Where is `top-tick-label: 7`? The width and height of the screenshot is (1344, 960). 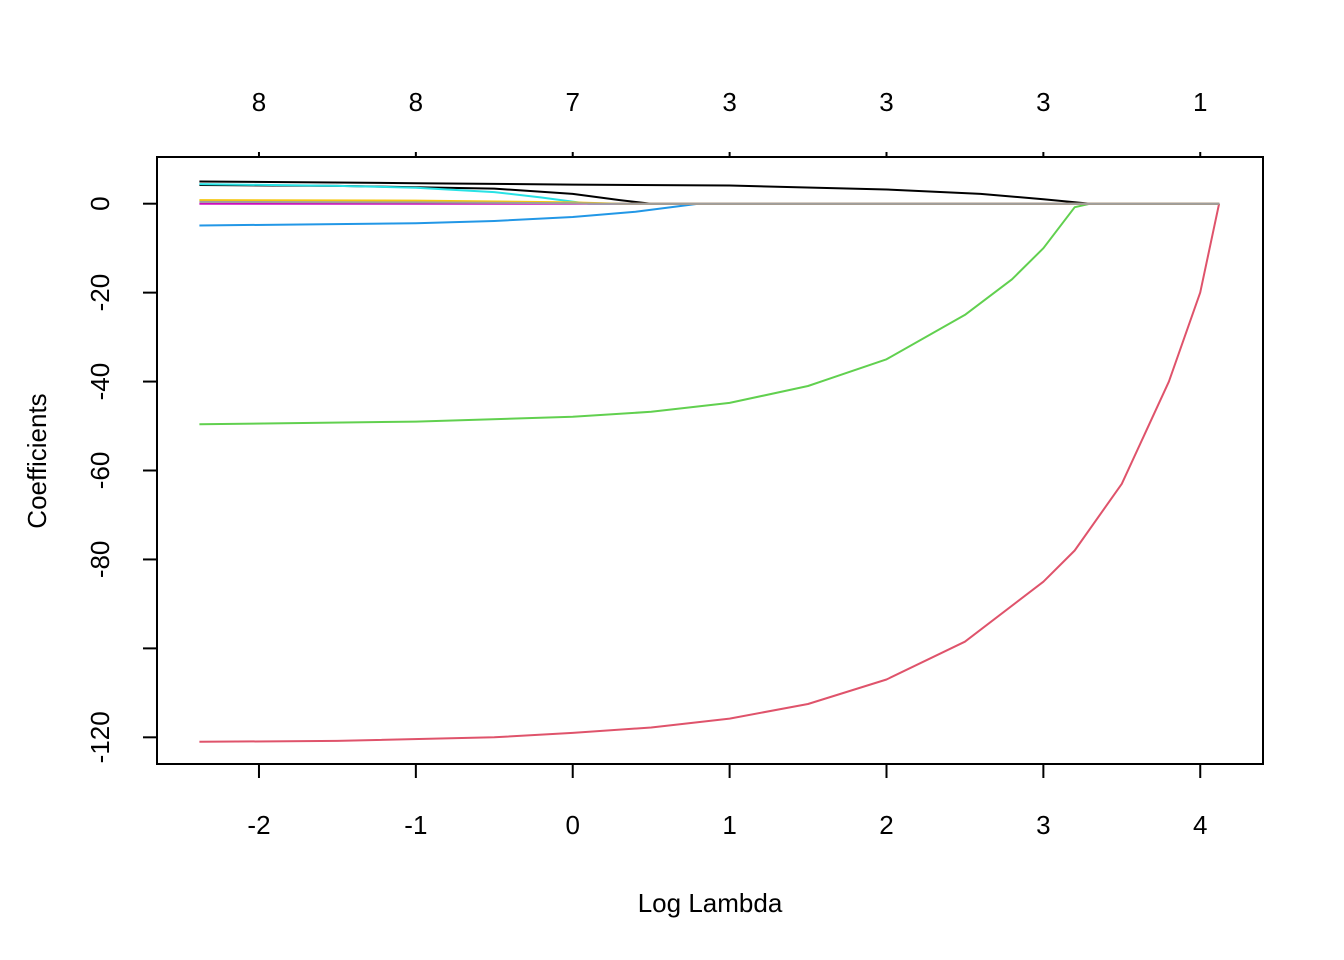 top-tick-label: 7 is located at coordinates (572, 102).